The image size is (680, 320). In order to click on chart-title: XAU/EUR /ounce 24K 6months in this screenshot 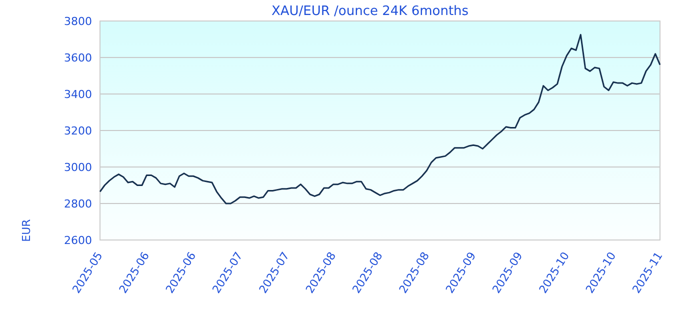, I will do `click(370, 11)`.